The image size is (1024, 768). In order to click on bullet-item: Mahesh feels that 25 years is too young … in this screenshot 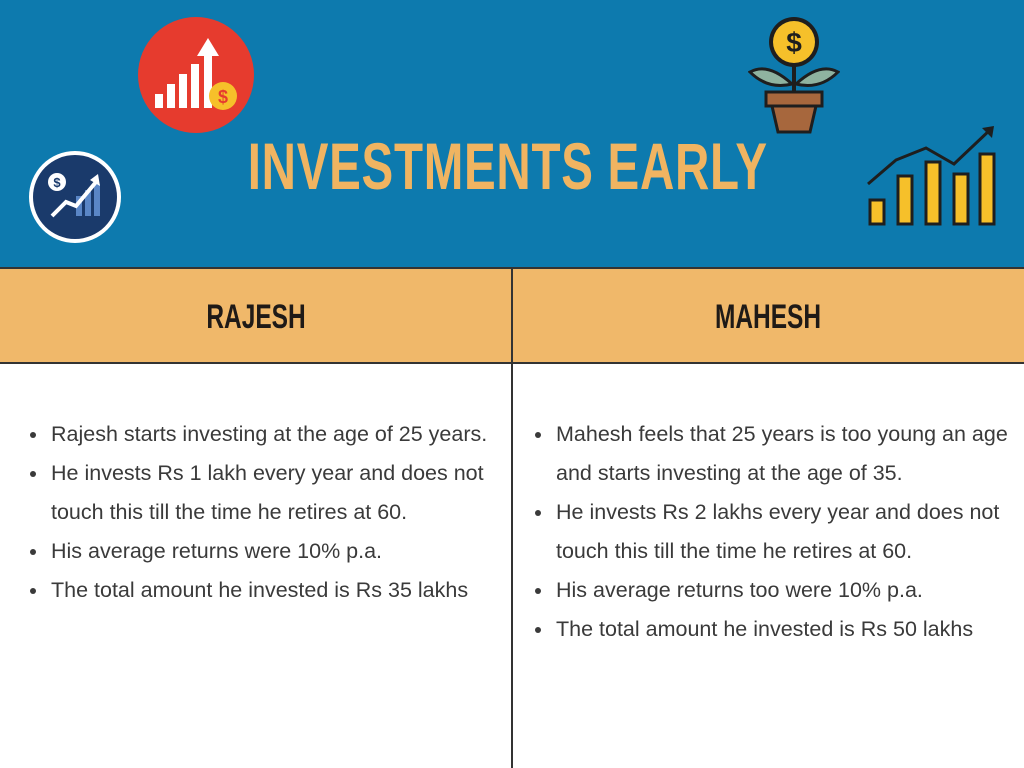, I will do `click(789, 454)`.